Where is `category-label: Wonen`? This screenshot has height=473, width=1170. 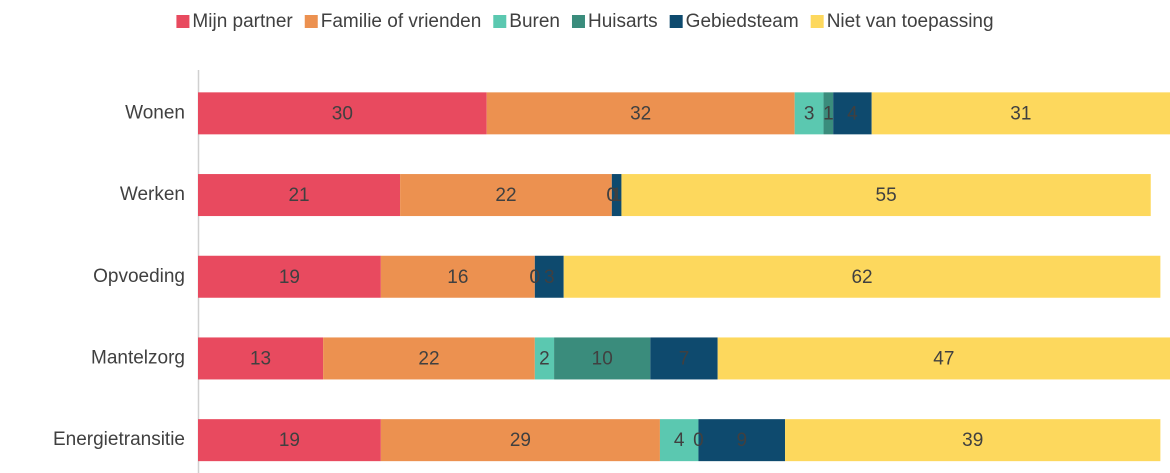
category-label: Wonen is located at coordinates (155, 112).